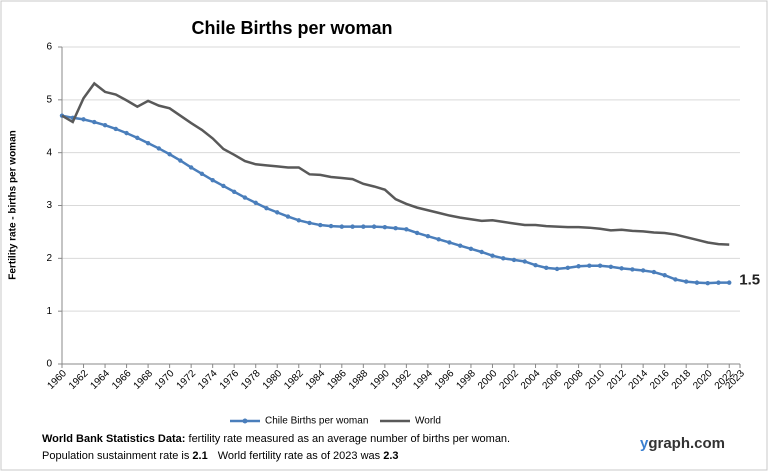  I want to click on footer-sustain-value: 2.1, so click(199, 456).